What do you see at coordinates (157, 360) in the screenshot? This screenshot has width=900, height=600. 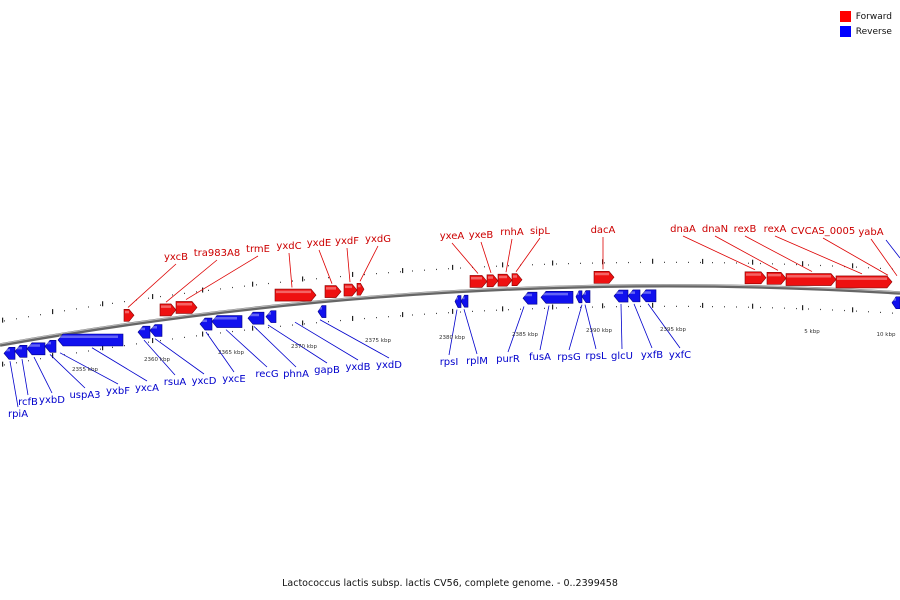 I see `scale-label: 2360 kbp` at bounding box center [157, 360].